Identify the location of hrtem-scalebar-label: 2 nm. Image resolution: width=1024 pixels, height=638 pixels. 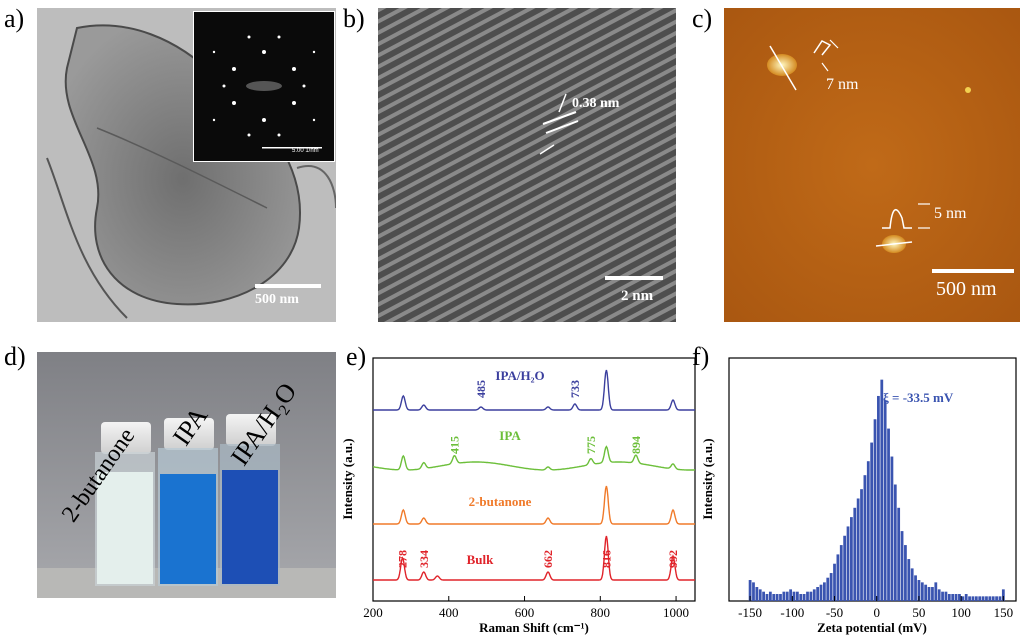
(637, 296).